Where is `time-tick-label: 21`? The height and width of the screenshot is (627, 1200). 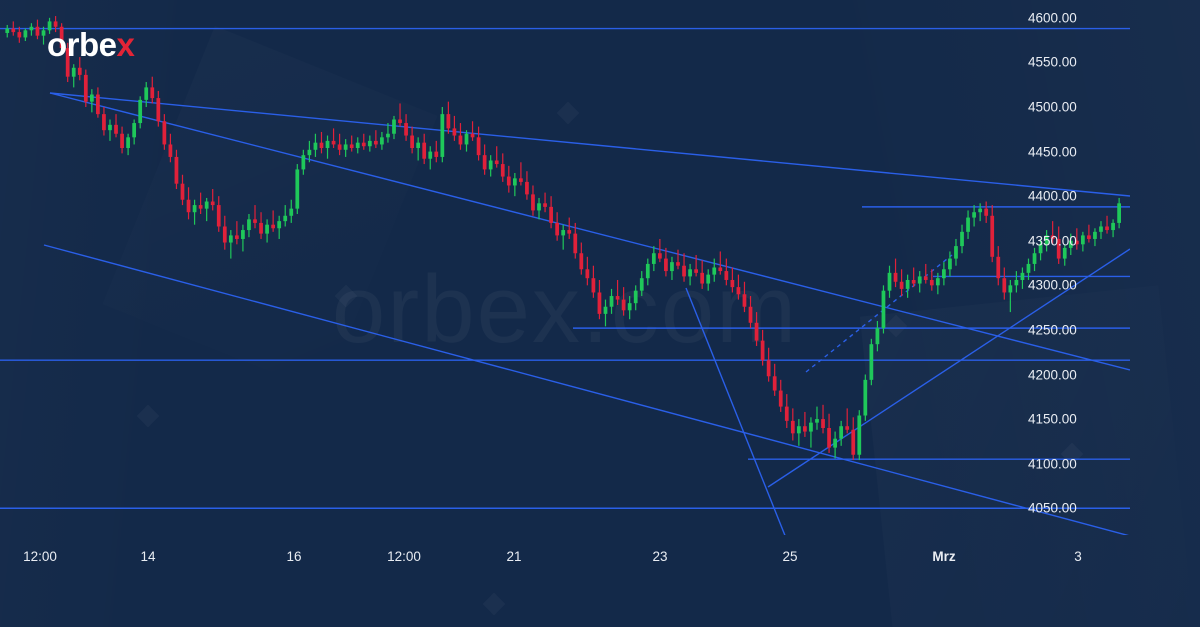 time-tick-label: 21 is located at coordinates (514, 556).